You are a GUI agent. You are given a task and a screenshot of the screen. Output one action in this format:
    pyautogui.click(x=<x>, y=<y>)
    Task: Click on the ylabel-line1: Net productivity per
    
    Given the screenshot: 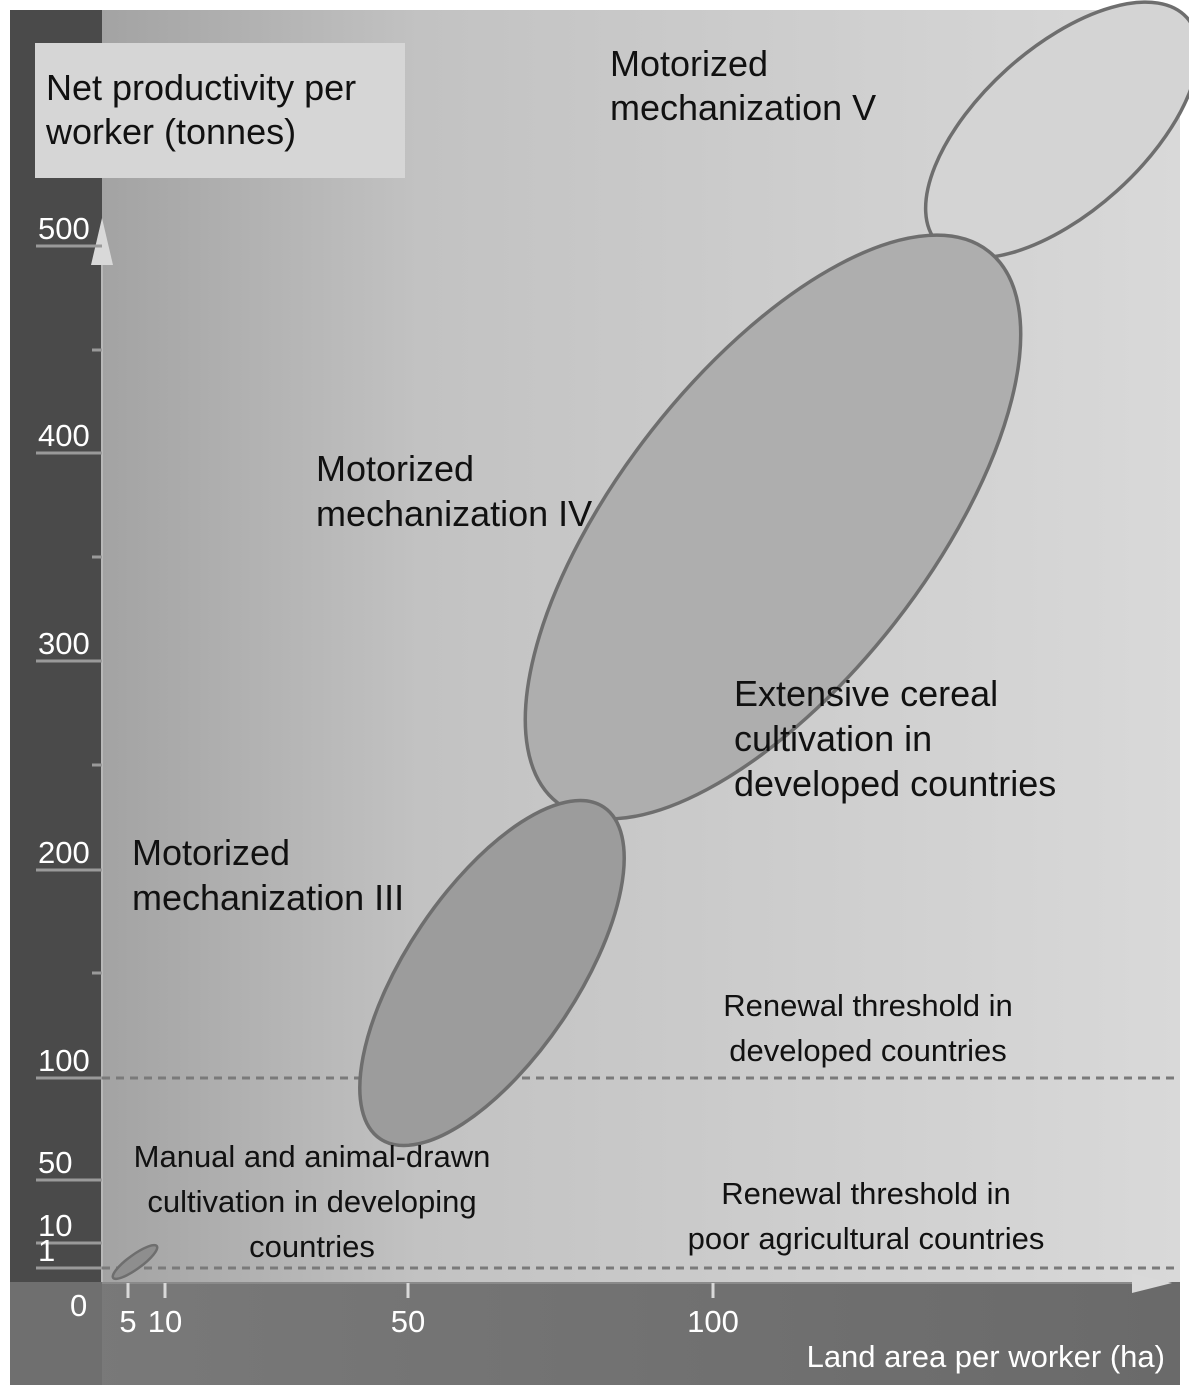 What is the action you would take?
    pyautogui.click(x=201, y=87)
    